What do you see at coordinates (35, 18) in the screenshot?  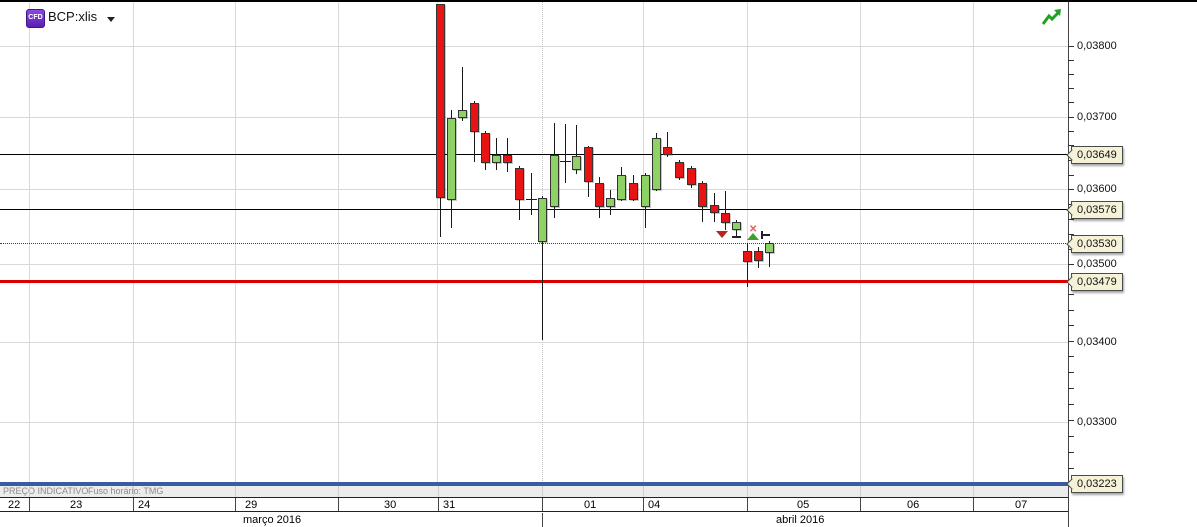 I see `cfd-badge-icon: CFD` at bounding box center [35, 18].